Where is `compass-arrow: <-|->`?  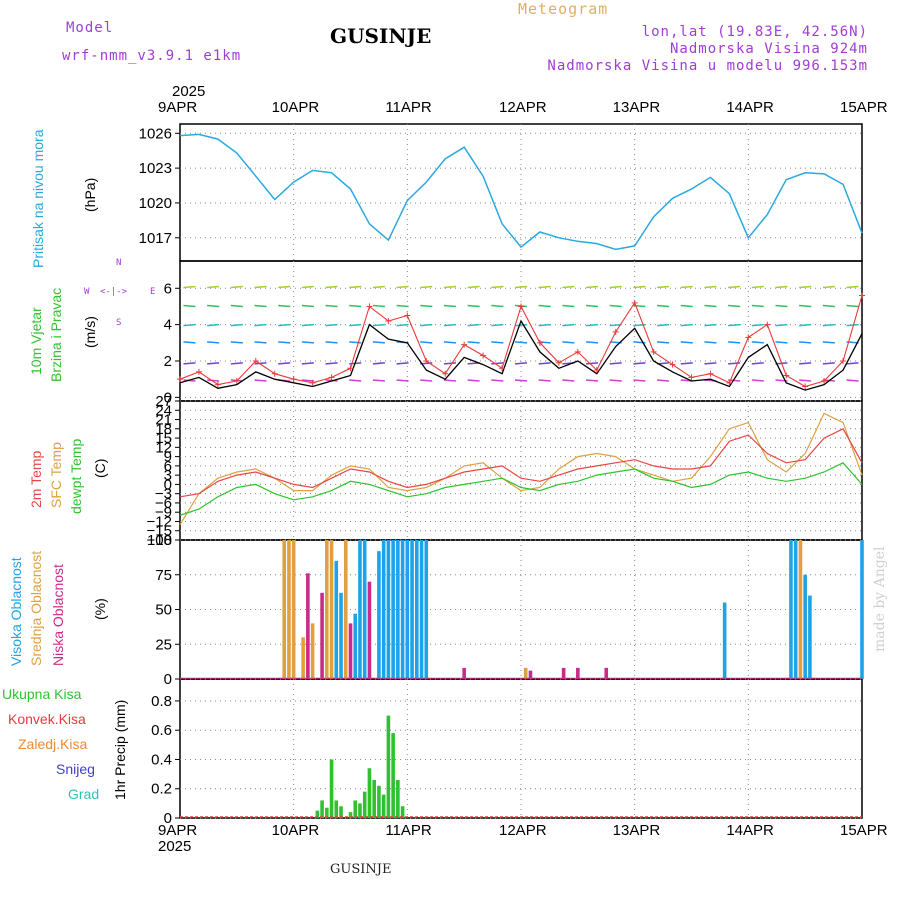
compass-arrow: <-|-> is located at coordinates (114, 292).